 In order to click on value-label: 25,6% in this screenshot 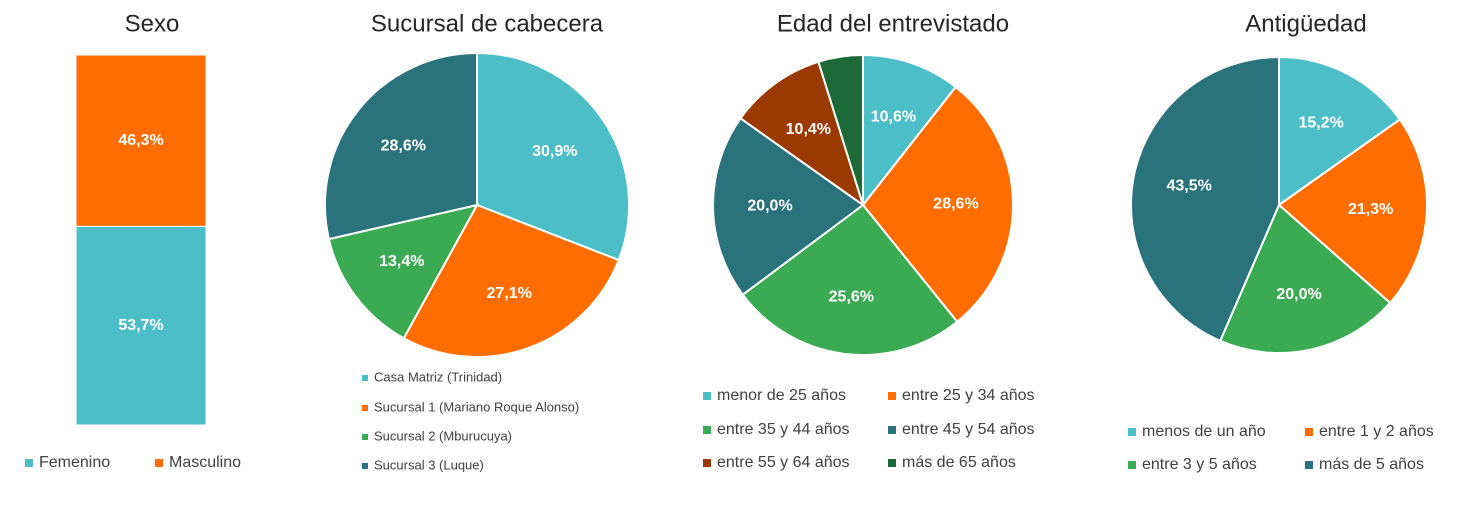, I will do `click(851, 296)`.